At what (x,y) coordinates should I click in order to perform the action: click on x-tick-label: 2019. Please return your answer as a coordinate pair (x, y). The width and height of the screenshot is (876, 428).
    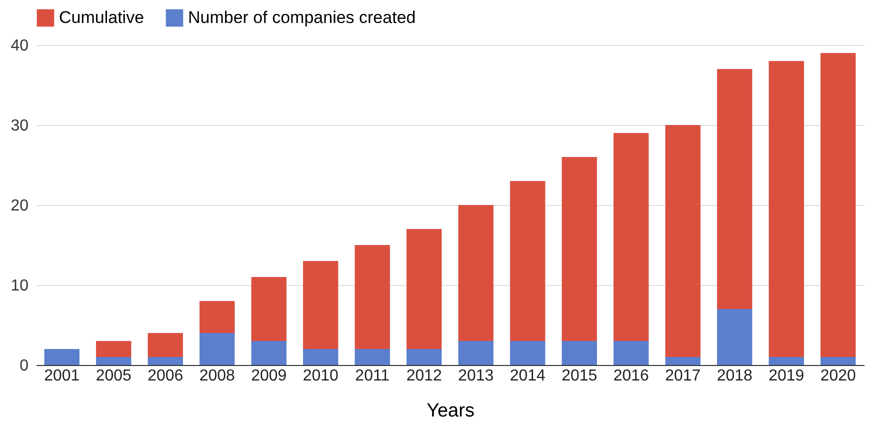
    Looking at the image, I should click on (786, 376).